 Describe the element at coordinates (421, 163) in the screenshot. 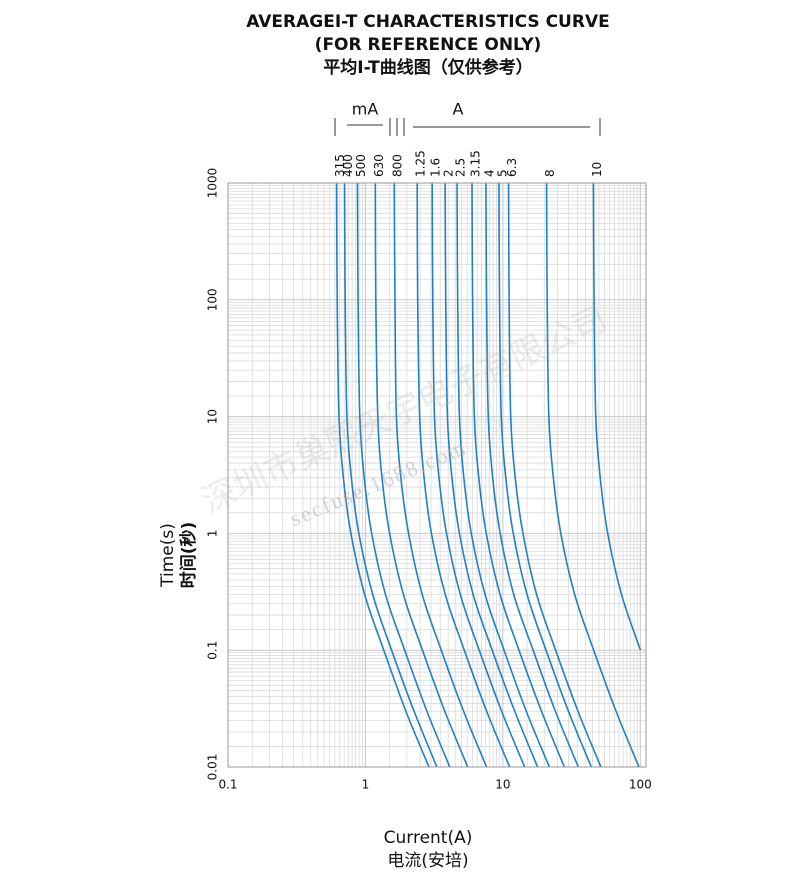

I see `series-label: 1.25` at that location.